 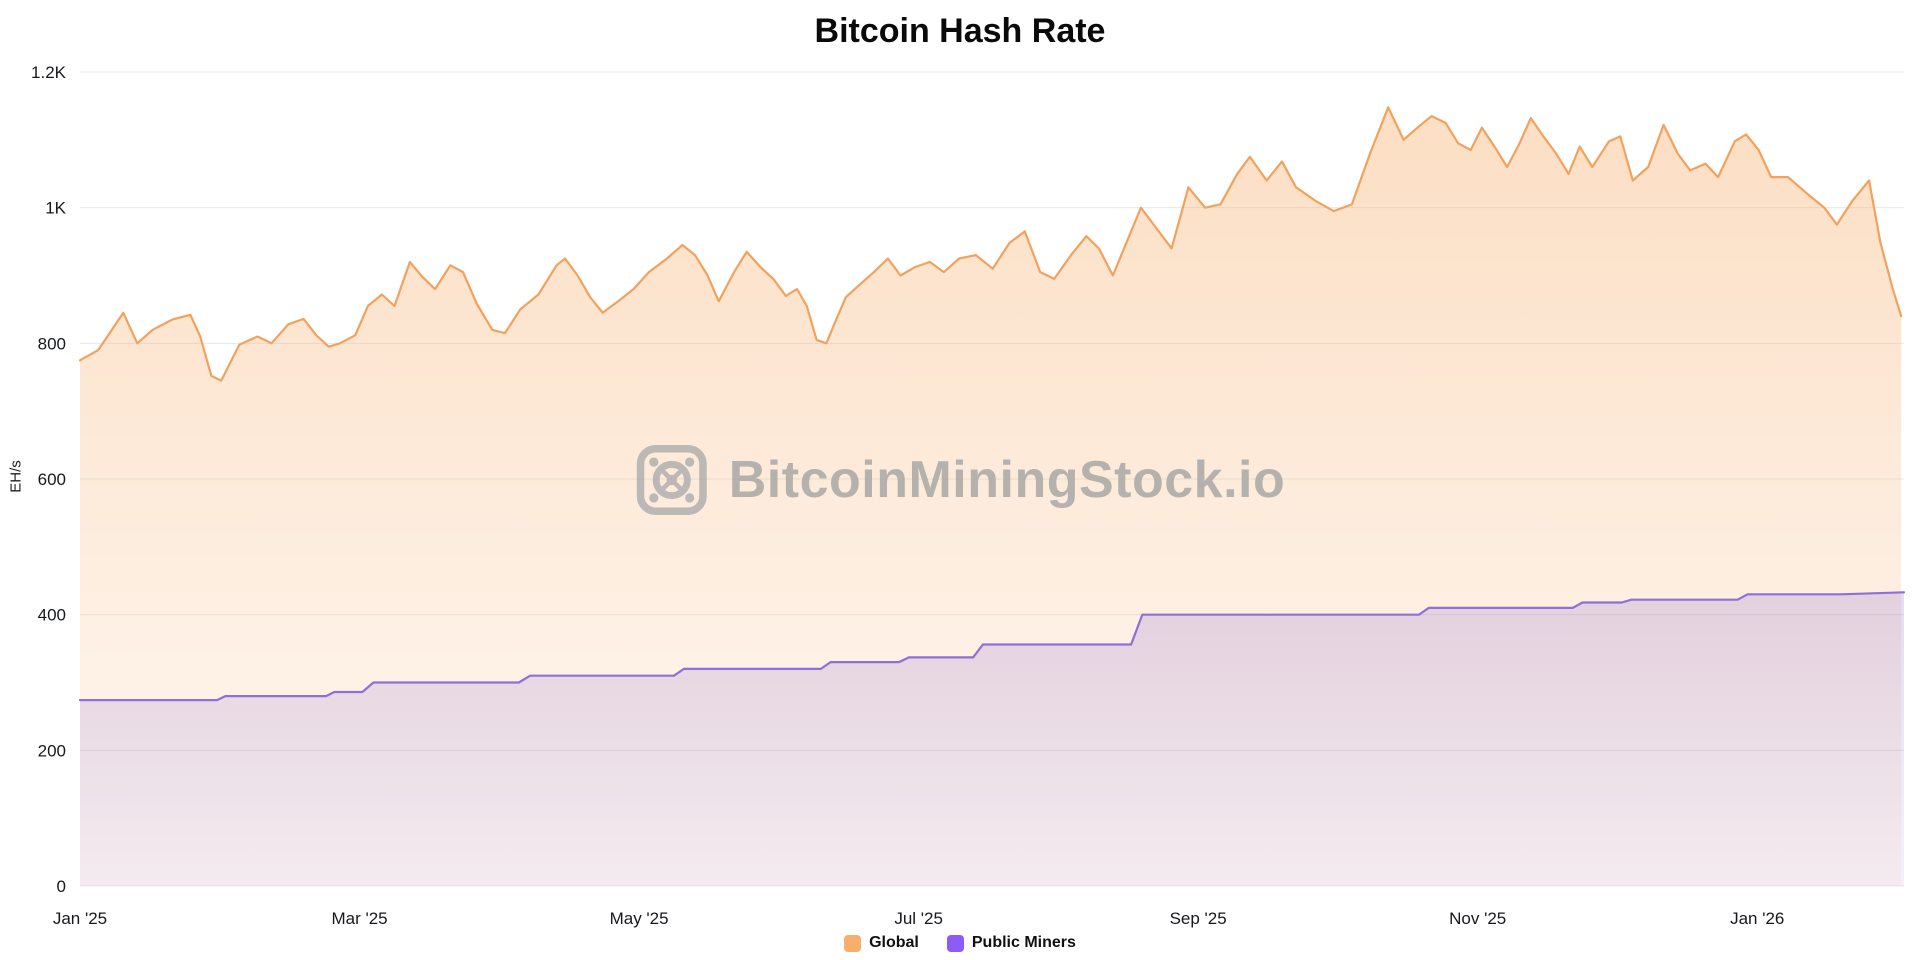 I want to click on svg-text: Jan '25, so click(x=80, y=918).